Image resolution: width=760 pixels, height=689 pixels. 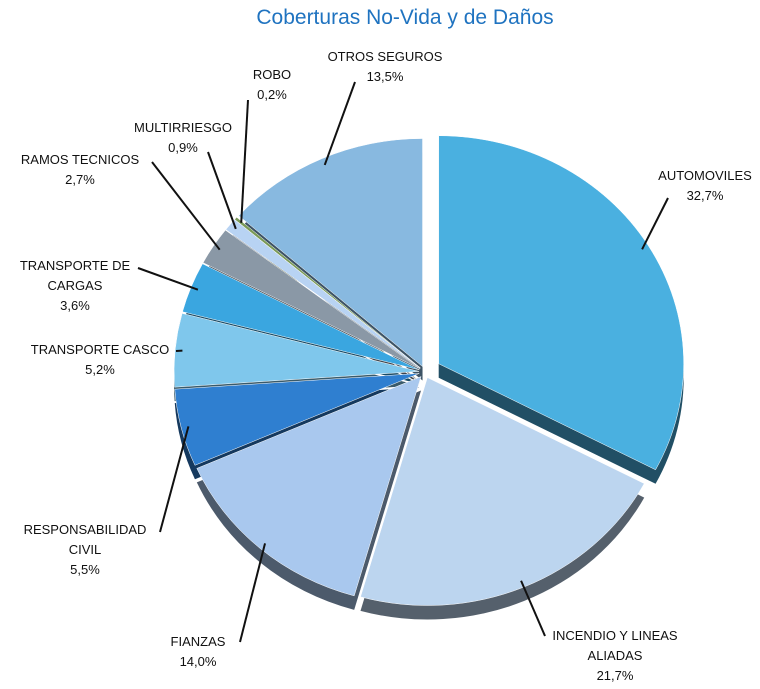 I want to click on slice-label: TRANSPORTE DE CARGAS, so click(x=75, y=275).